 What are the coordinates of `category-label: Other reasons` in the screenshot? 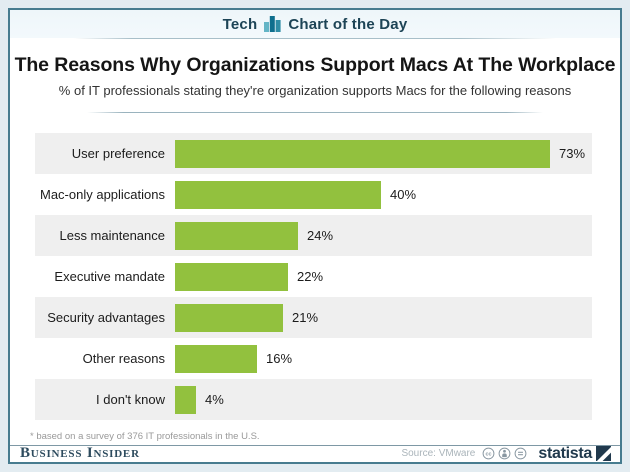 It's located at (123, 358).